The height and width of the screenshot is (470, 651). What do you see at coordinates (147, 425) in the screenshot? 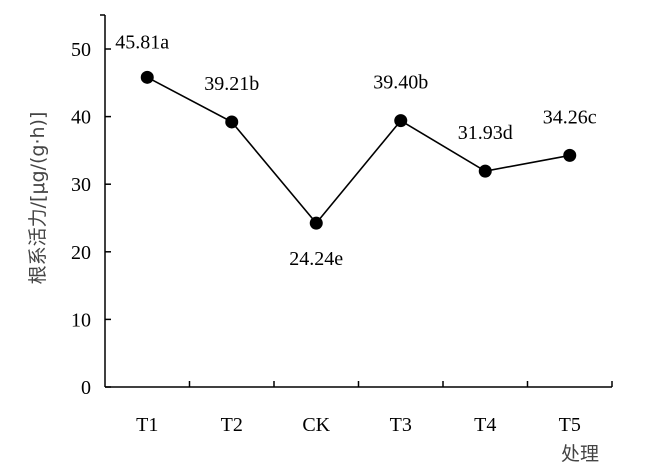
I see `x-tick-label: T1` at bounding box center [147, 425].